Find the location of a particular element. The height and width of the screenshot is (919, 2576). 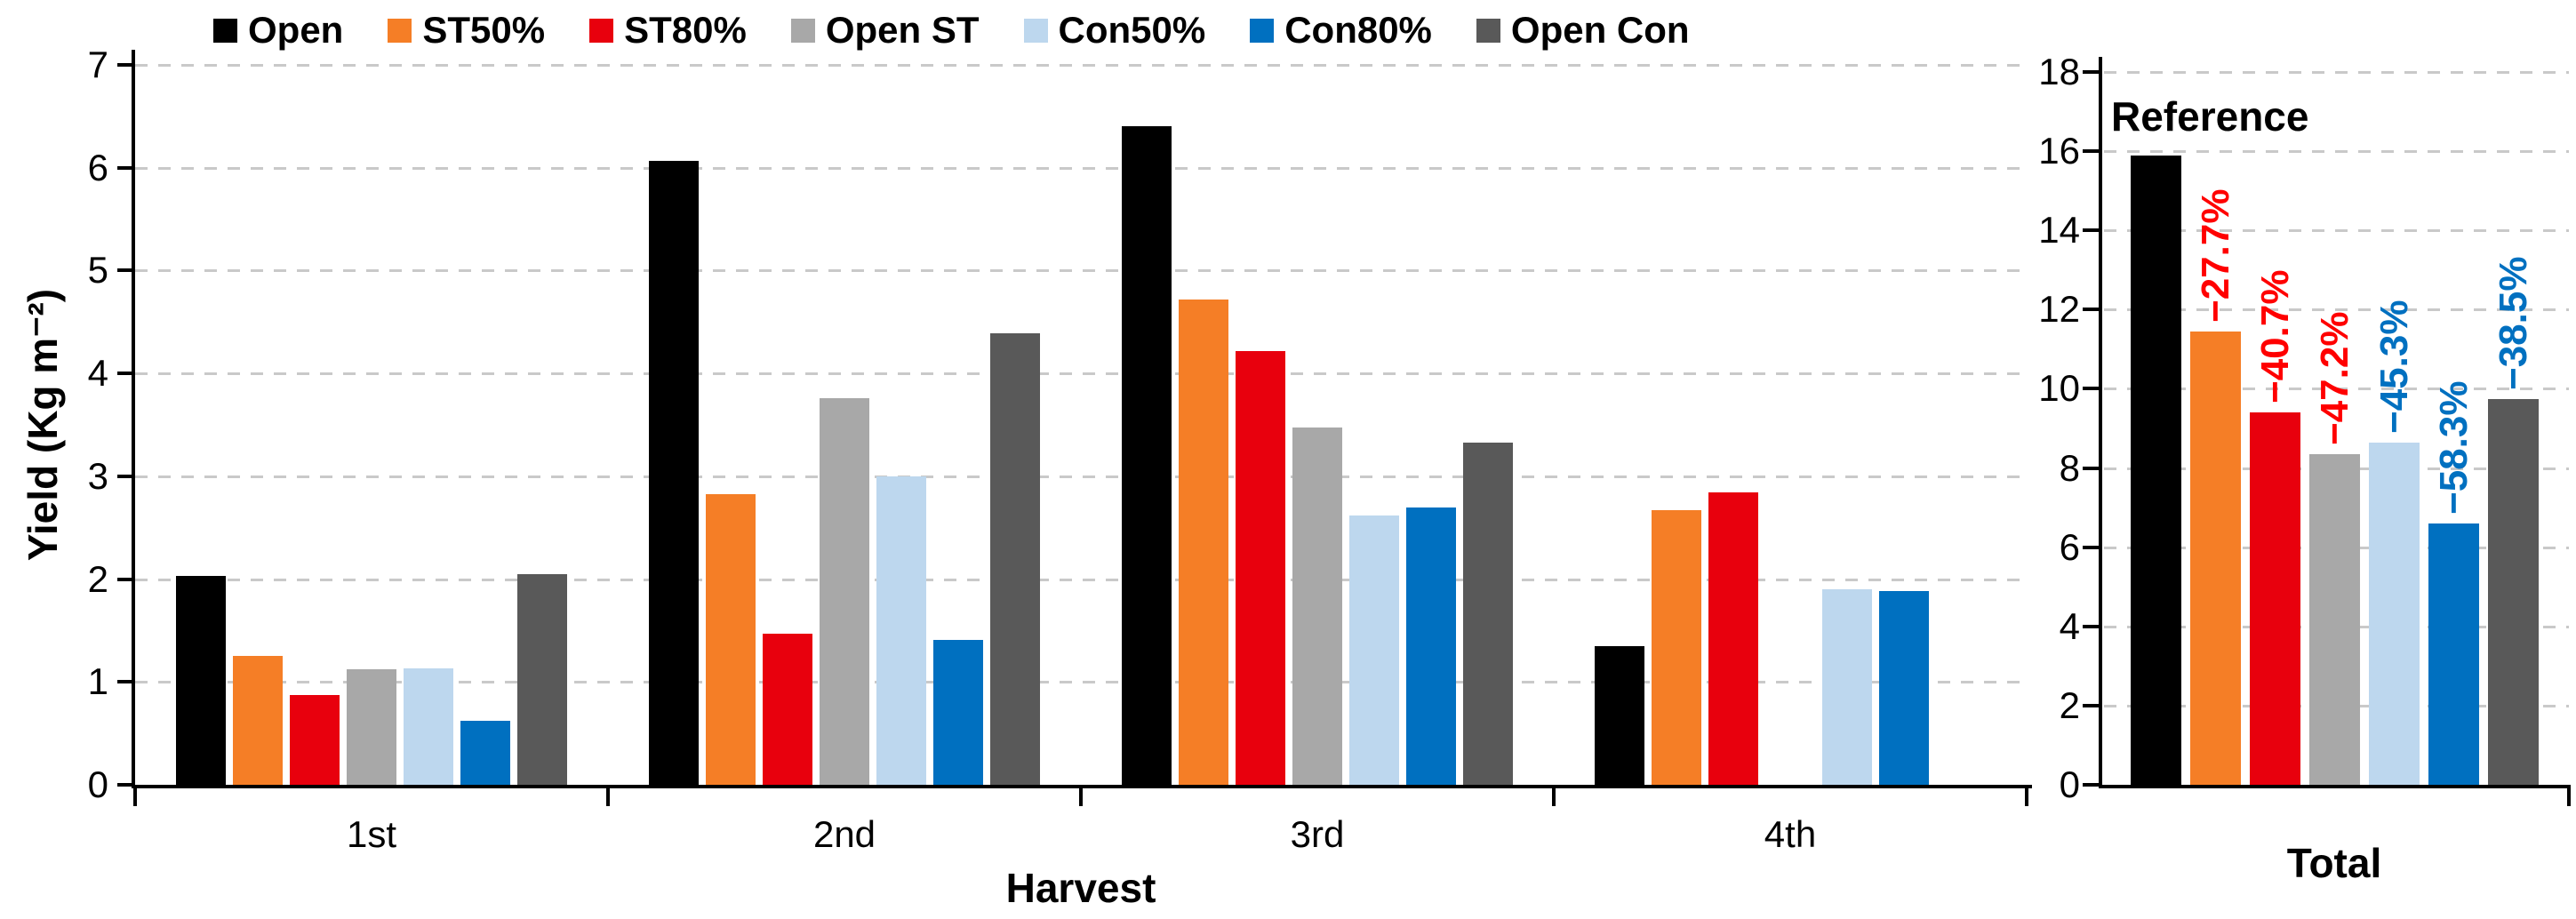

left-y-tick-label-3: 3 is located at coordinates (97, 475).